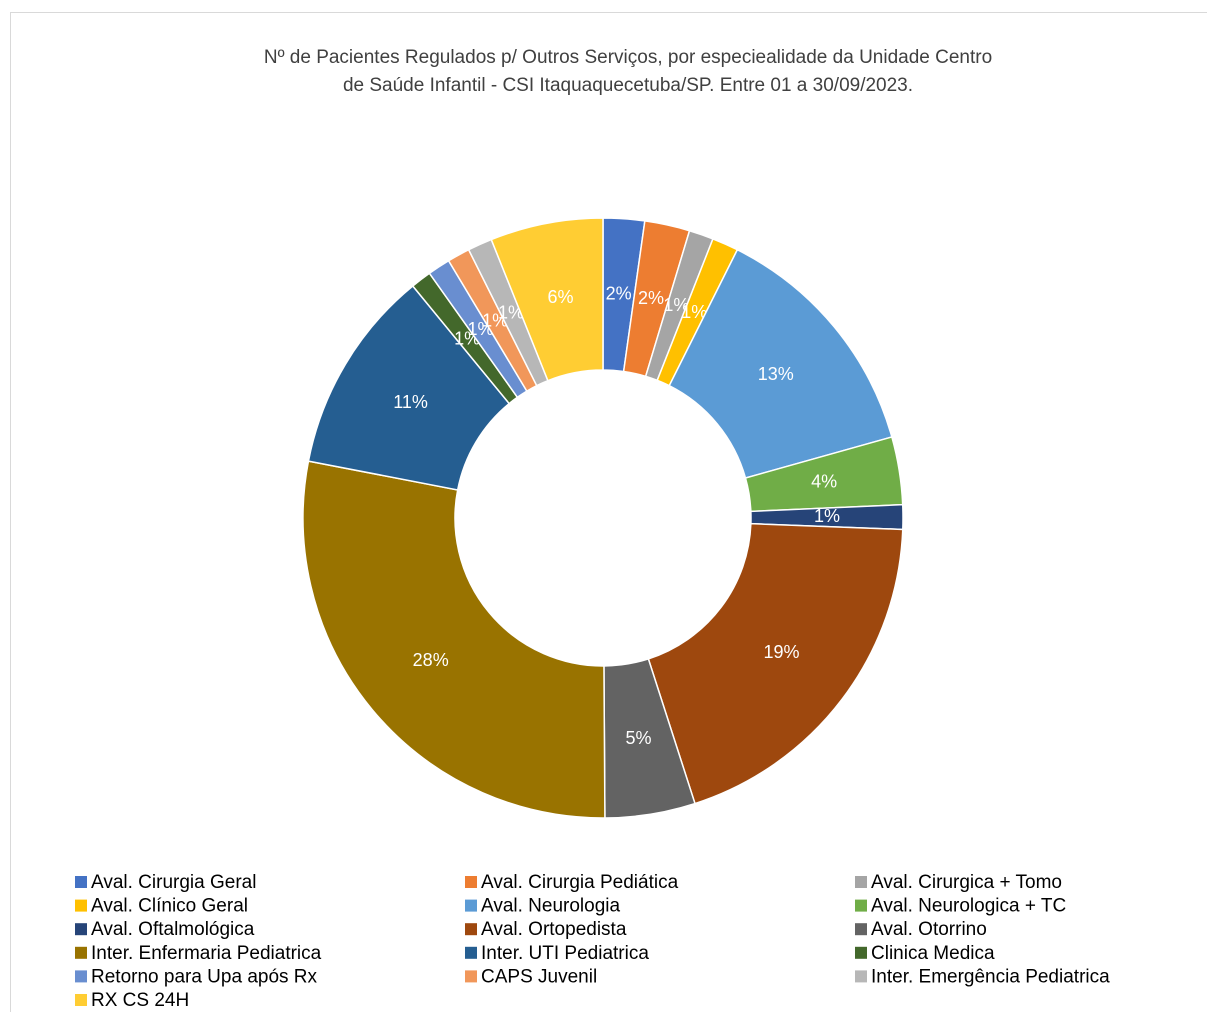 Image resolution: width=1207 pixels, height=1012 pixels. What do you see at coordinates (173, 882) in the screenshot?
I see `legend-label: Aval. Cirurgia Geral` at bounding box center [173, 882].